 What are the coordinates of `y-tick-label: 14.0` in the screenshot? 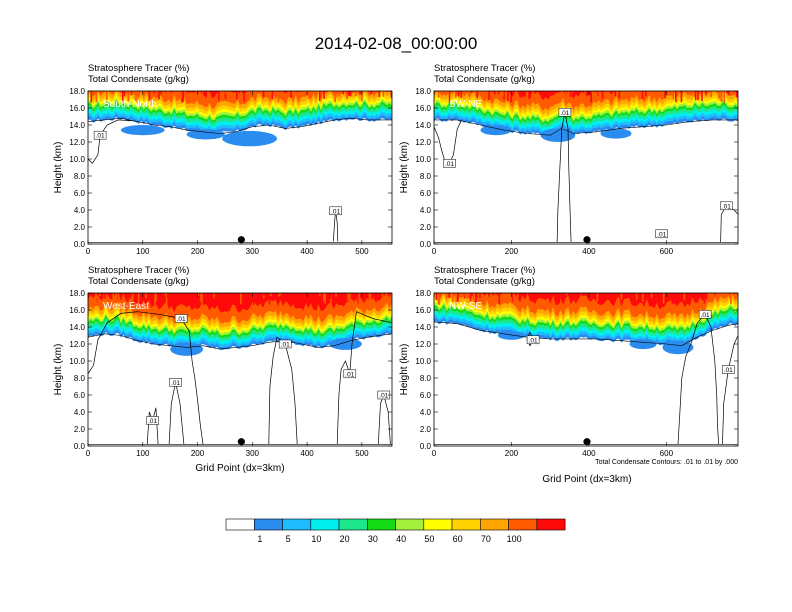 It's located at (77, 327).